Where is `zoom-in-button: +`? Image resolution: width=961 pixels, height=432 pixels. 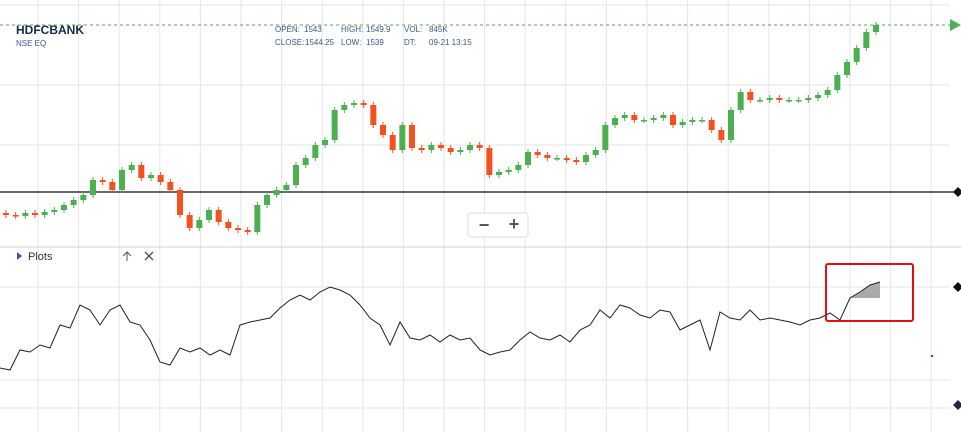 zoom-in-button: + is located at coordinates (514, 224).